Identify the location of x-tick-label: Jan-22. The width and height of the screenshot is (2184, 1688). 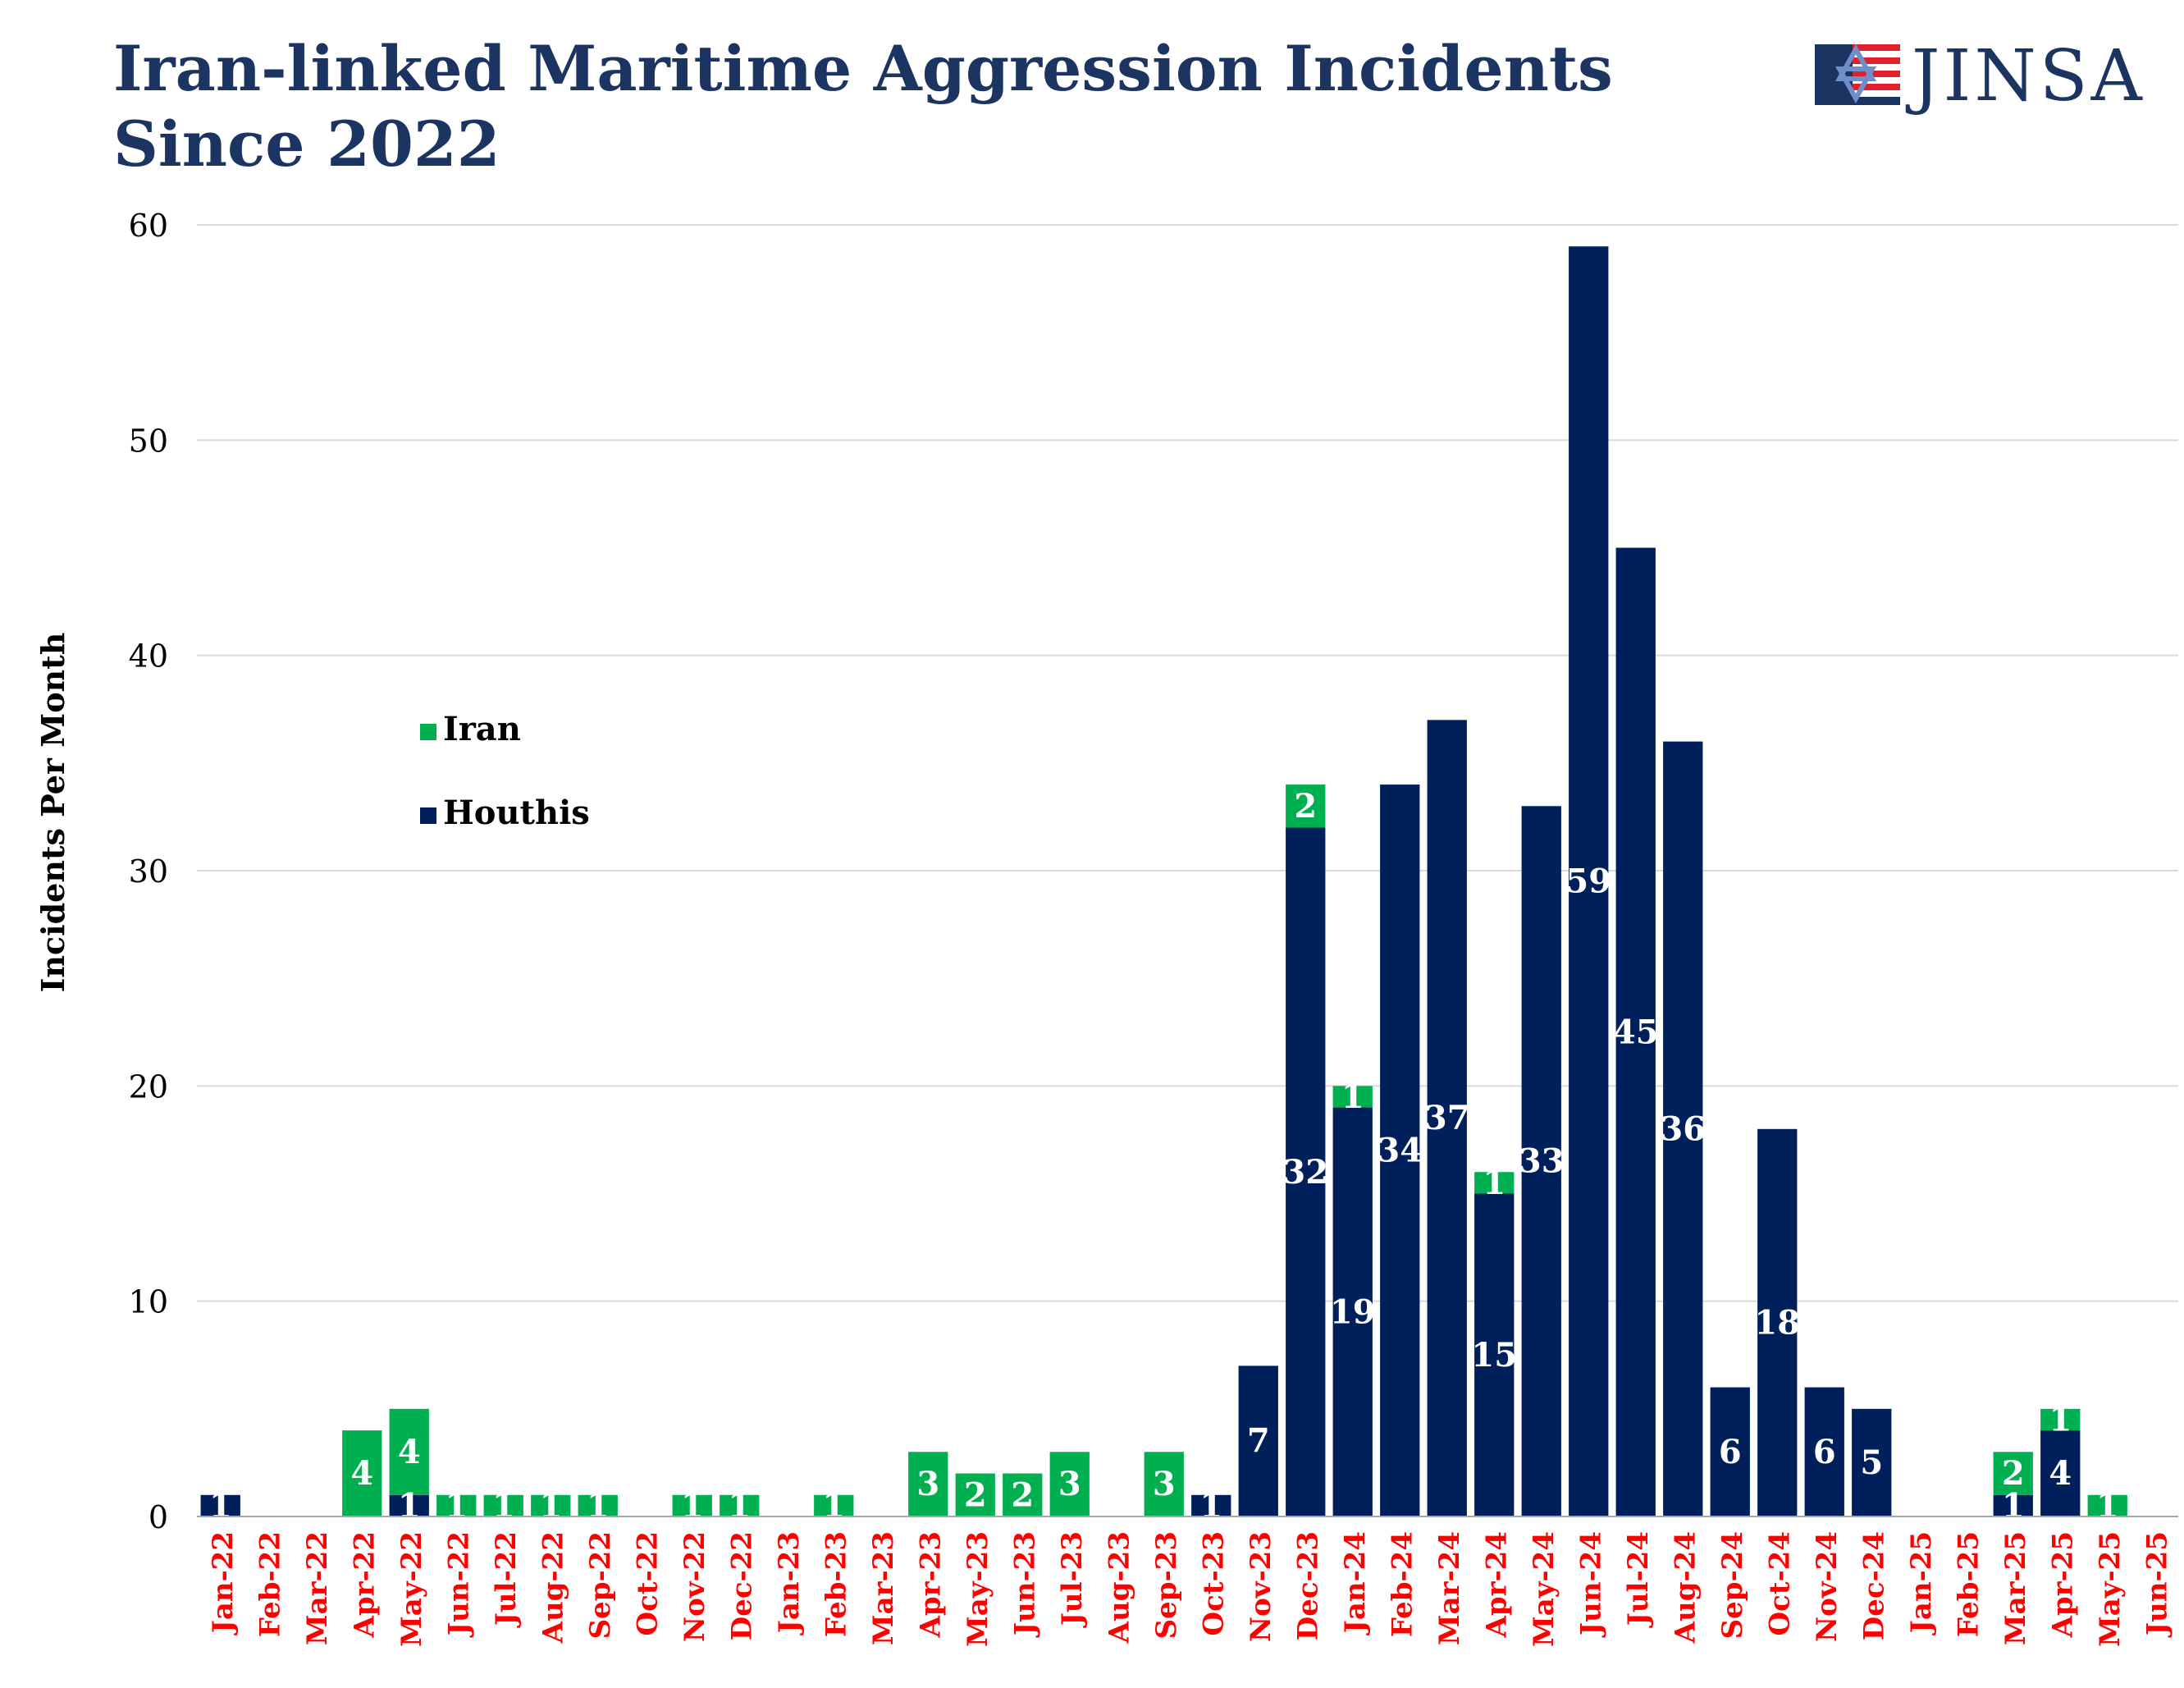
(223, 1583).